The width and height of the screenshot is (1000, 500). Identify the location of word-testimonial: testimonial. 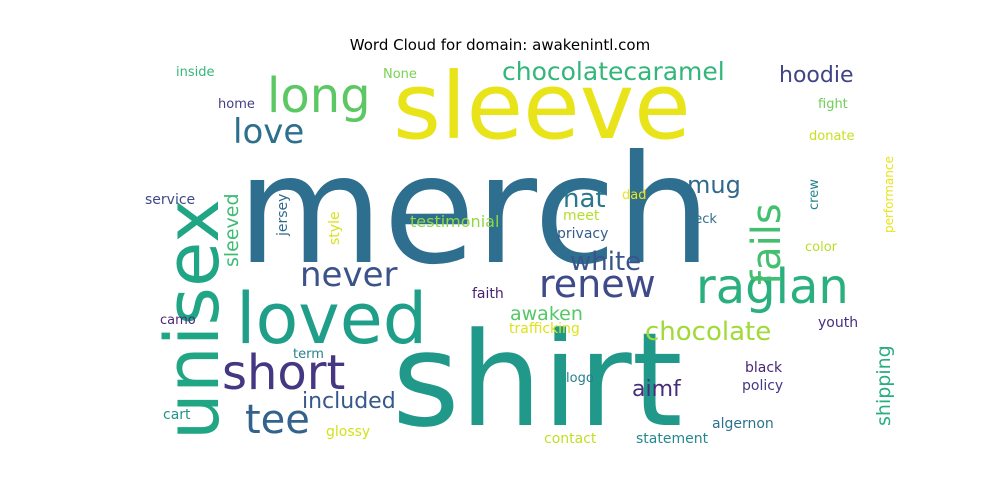
(454, 221).